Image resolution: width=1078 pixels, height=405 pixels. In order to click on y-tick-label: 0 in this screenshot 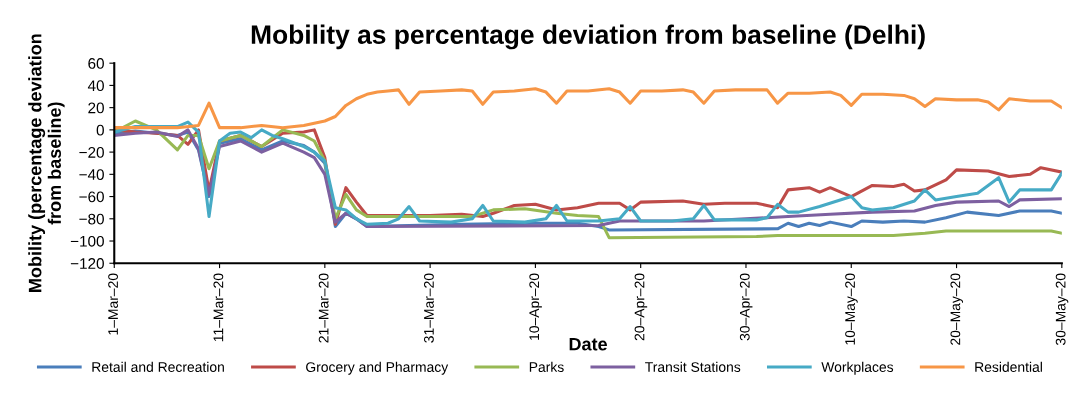, I will do `click(100, 130)`.